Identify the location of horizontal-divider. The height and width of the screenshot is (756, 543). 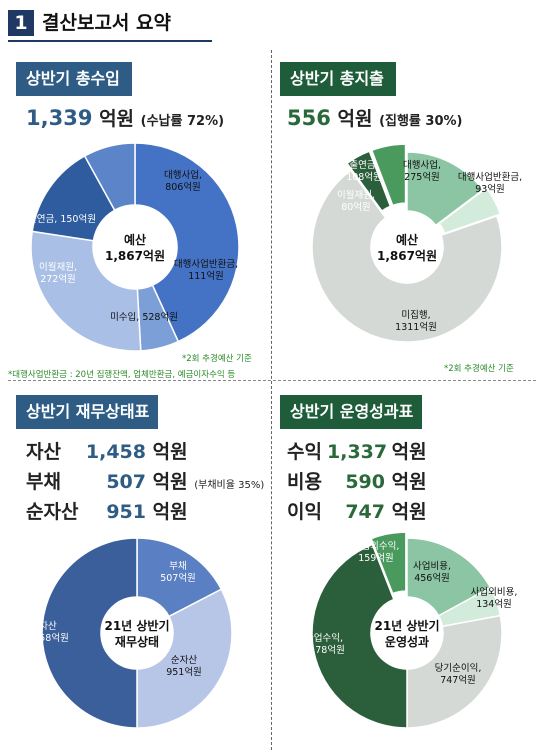
(272, 380).